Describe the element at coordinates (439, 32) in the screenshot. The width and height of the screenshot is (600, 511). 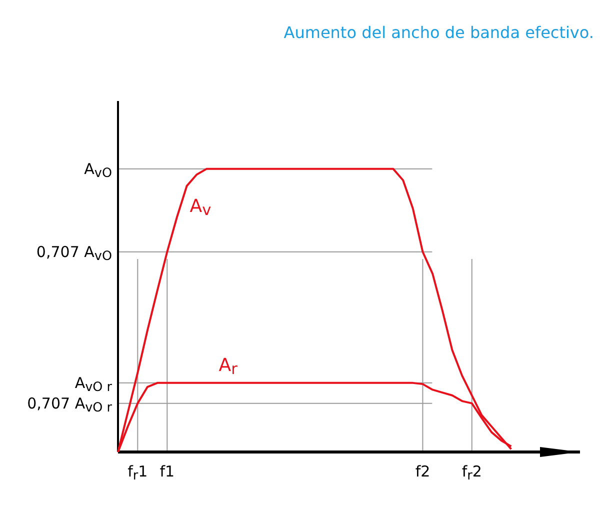
I see `chart-title: Aumento del ancho de banda efectivo.` at that location.